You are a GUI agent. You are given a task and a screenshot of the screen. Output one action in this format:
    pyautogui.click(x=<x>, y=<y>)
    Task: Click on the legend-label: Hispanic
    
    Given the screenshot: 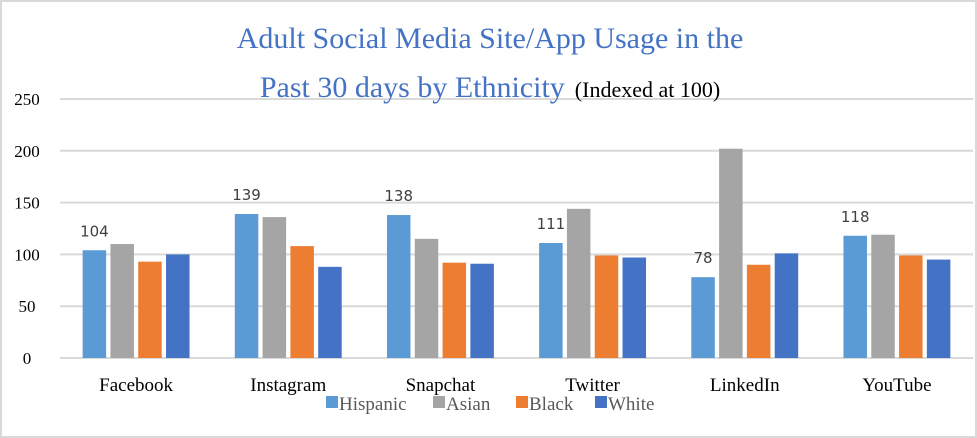 What is the action you would take?
    pyautogui.click(x=373, y=404)
    